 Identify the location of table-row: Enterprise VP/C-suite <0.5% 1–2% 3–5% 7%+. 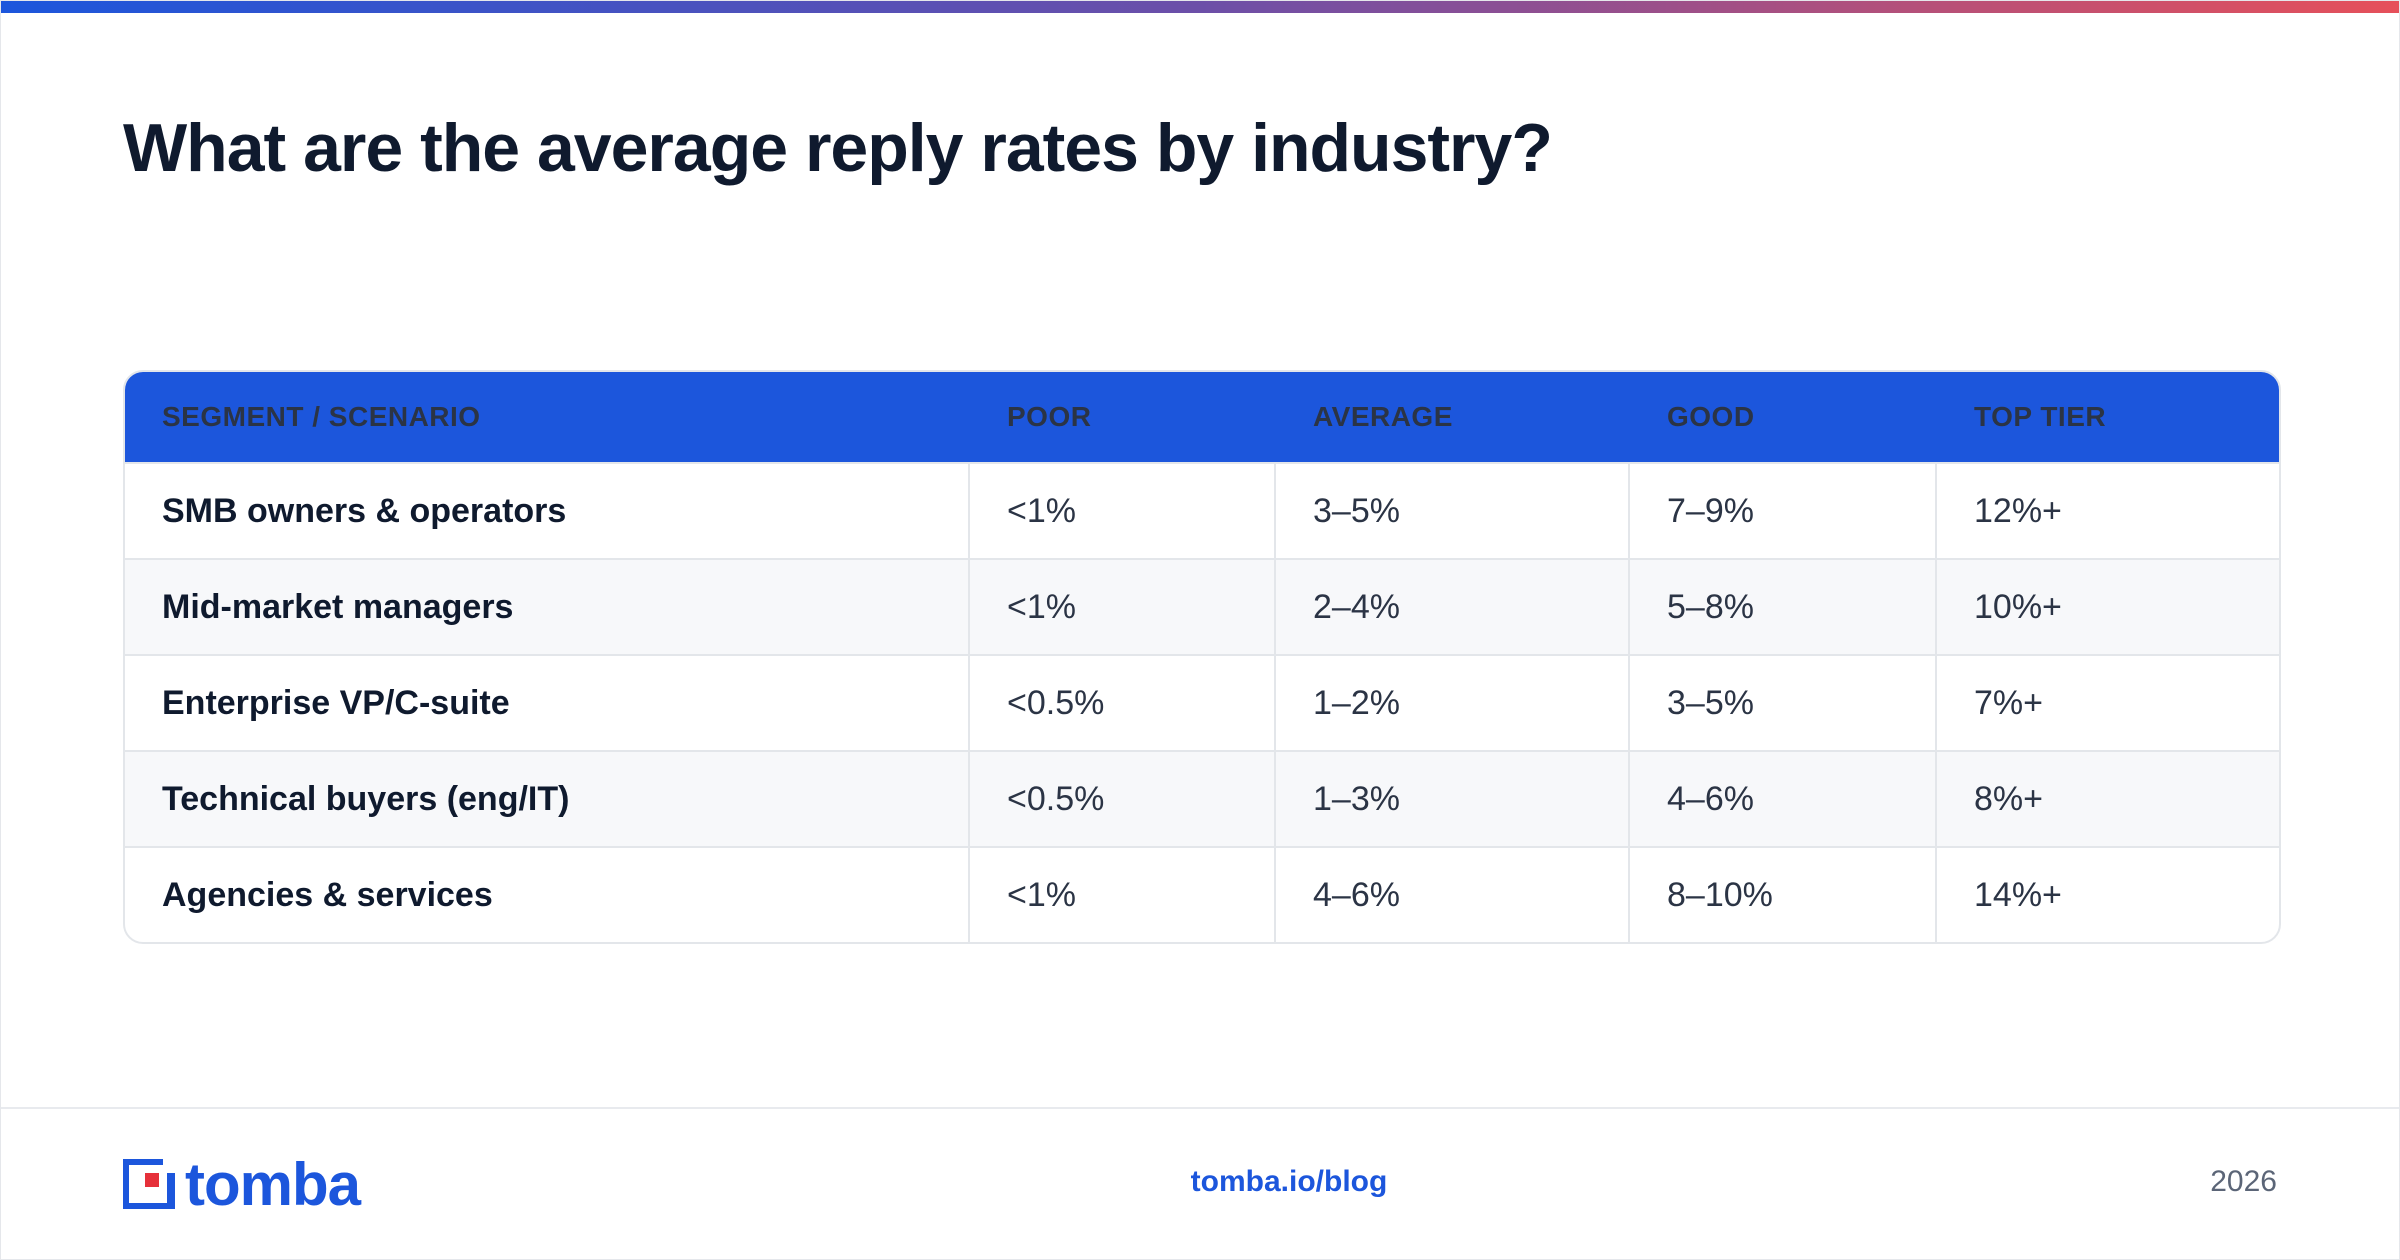
(1202, 702).